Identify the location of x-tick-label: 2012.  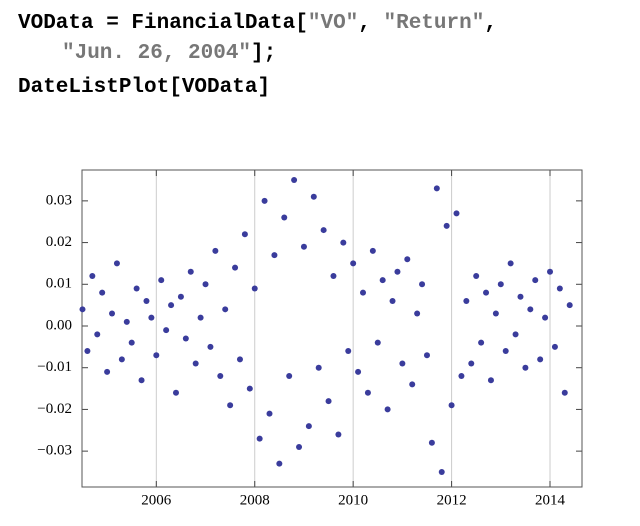
(452, 500).